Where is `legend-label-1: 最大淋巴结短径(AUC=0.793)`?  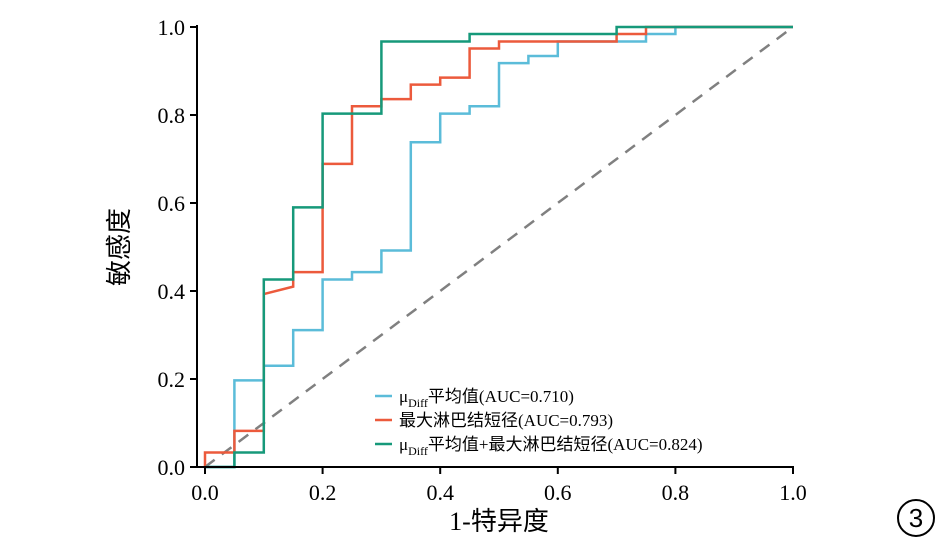 legend-label-1: 最大淋巴结短径(AUC=0.793) is located at coordinates (506, 420).